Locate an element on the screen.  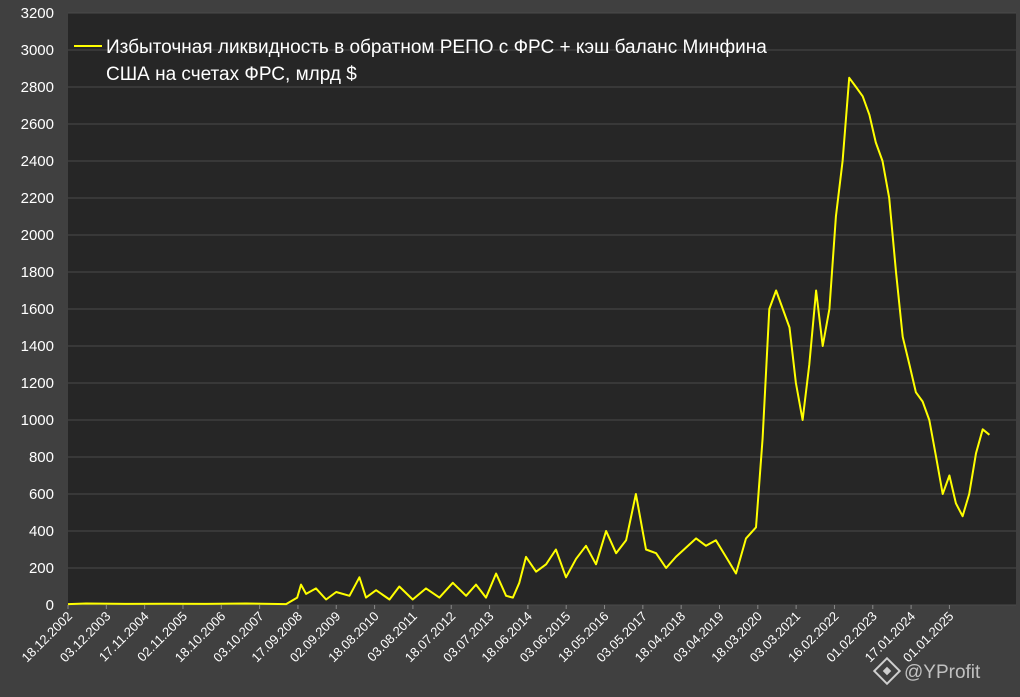
y-tick-label: 0 is located at coordinates (50, 605).